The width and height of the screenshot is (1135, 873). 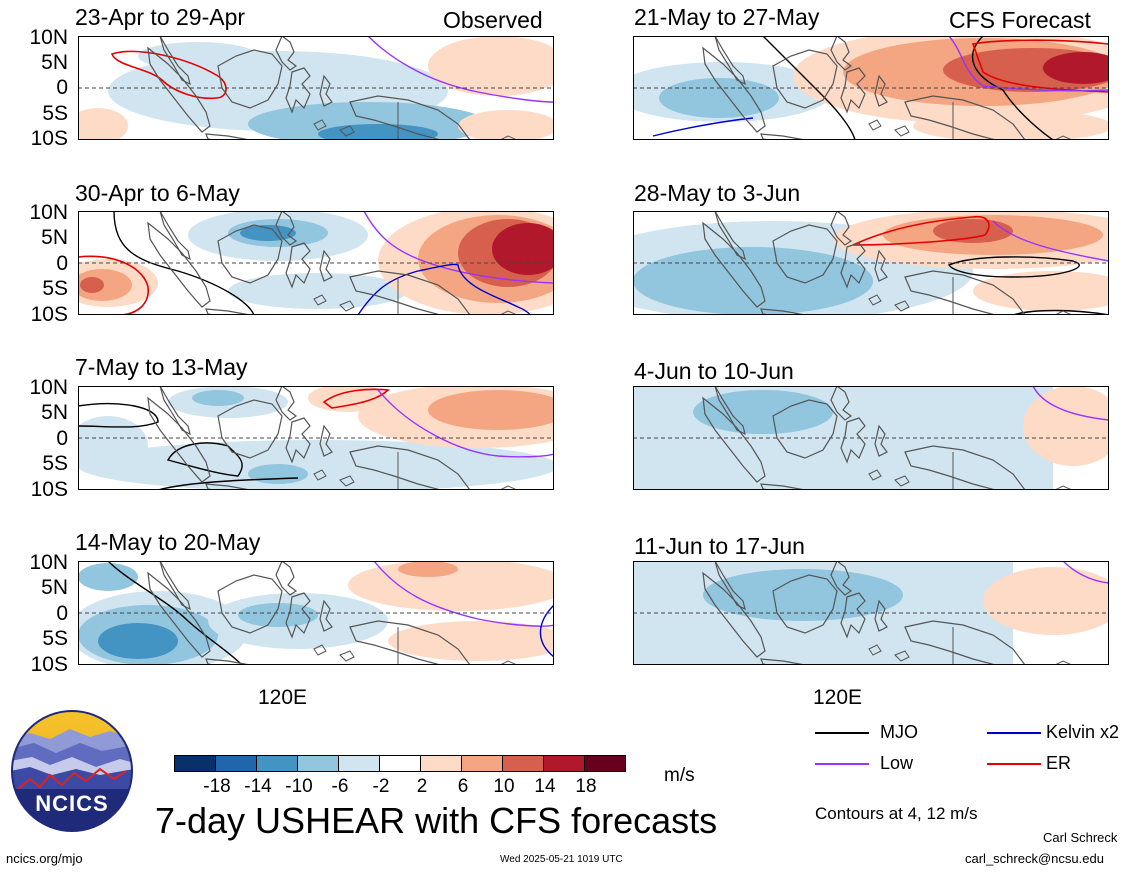 I want to click on legend-label-kelvin: Kelvin x2, so click(x=1083, y=732).